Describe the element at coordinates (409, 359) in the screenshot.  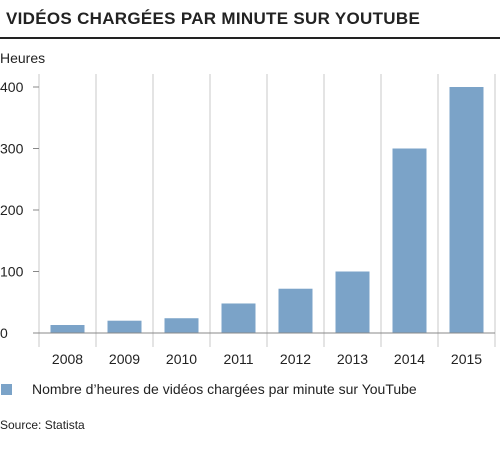
I see `x-tick-label: 2014` at that location.